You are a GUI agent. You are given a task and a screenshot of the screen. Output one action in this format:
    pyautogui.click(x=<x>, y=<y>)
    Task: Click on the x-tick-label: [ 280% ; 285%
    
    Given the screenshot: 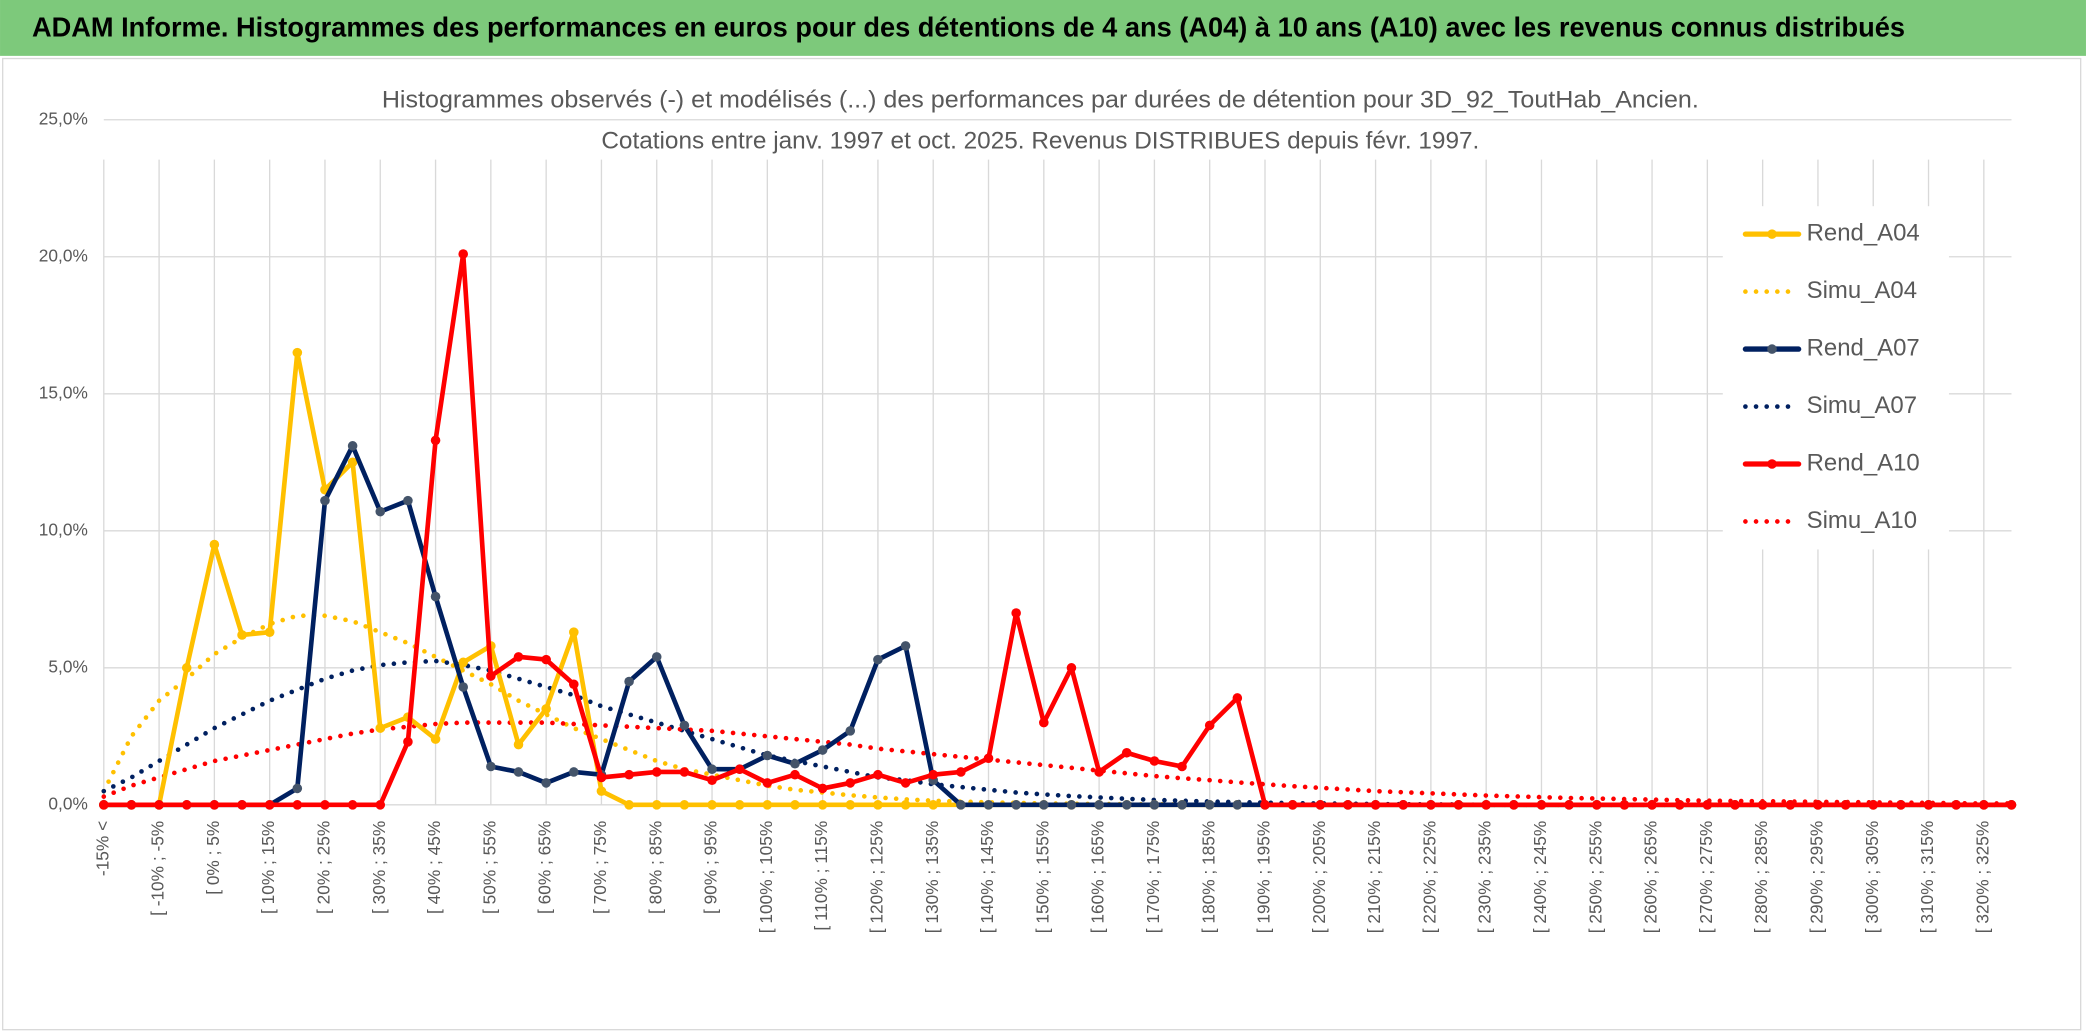 What is the action you would take?
    pyautogui.click(x=1761, y=877)
    